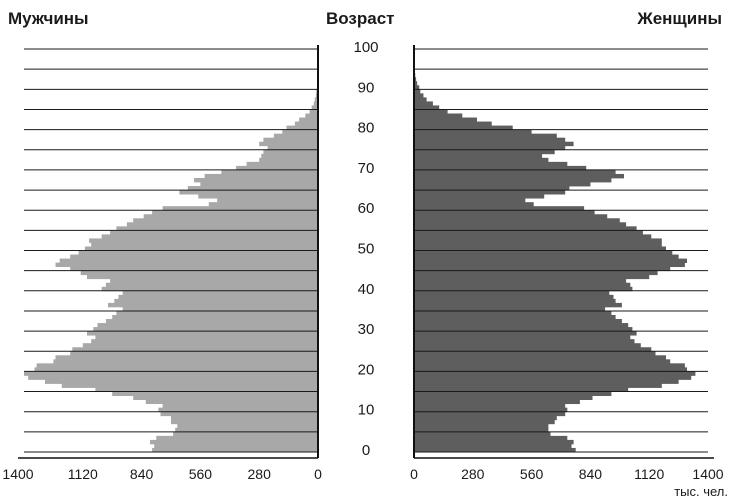  I want to click on male-x-tick-label: 1120, so click(83, 474).